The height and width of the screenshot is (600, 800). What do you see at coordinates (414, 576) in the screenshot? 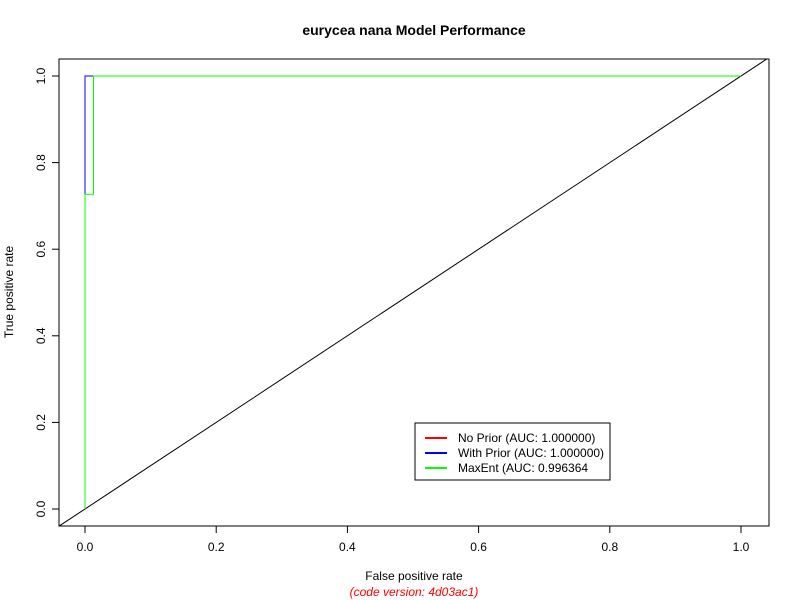
I see `x-axis-label: False positive rate` at bounding box center [414, 576].